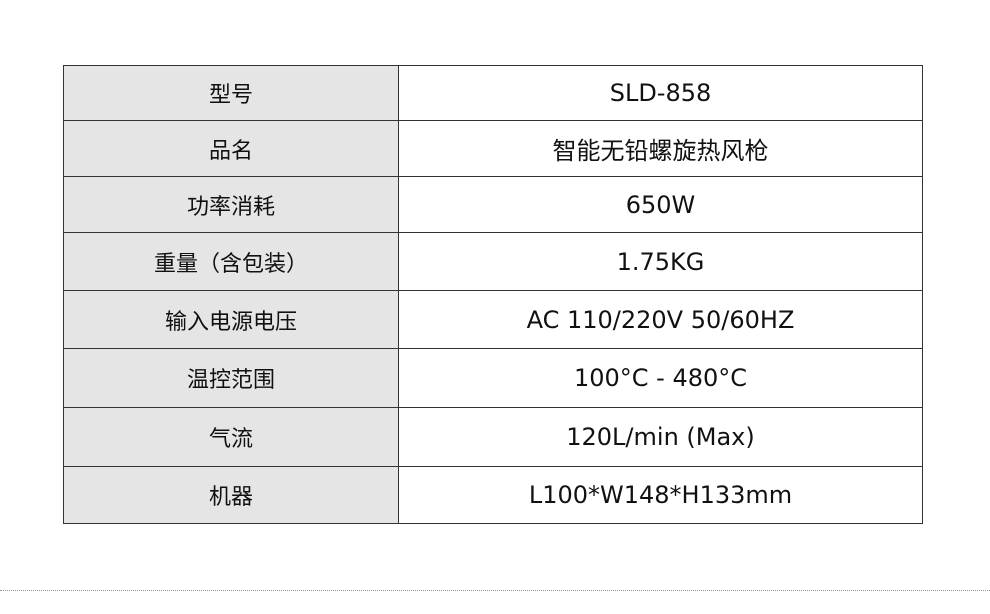 This screenshot has width=990, height=614. I want to click on table-row: 重量（含包装） 1.75KG, so click(493, 261).